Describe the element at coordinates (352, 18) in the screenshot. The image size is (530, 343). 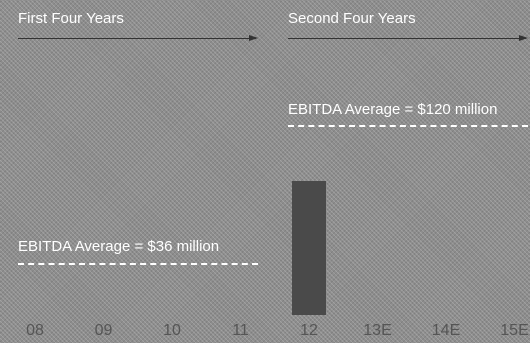
I see `second-period-label: Second Four Years` at that location.